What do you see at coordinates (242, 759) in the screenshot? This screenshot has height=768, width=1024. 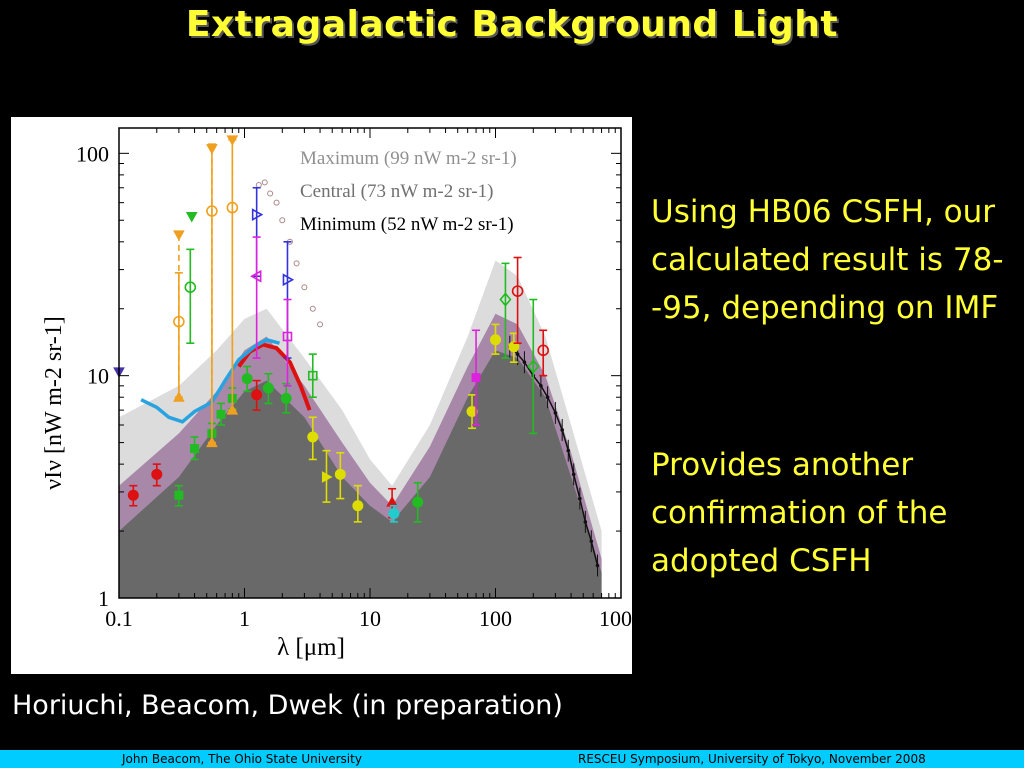 I see `footer-left: John Beacom, The Ohio State University` at bounding box center [242, 759].